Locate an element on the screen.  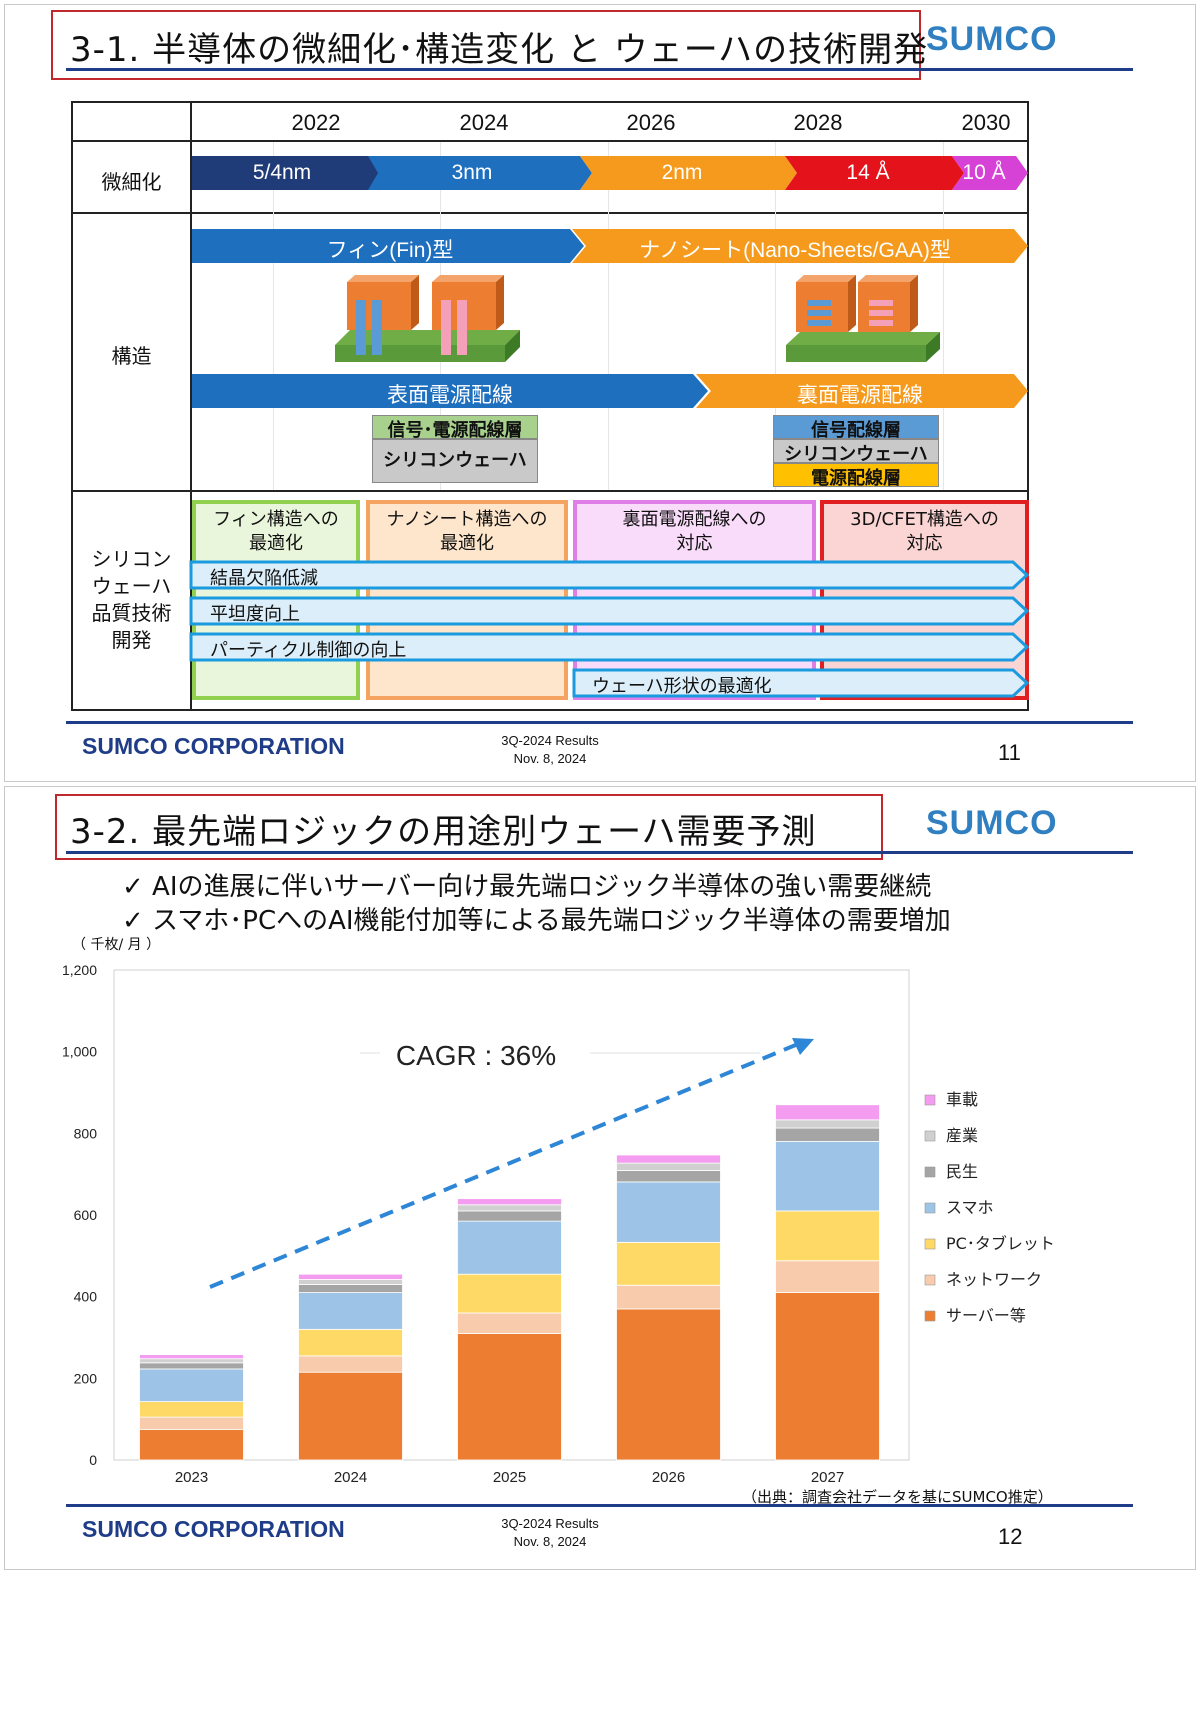
x-tick-label: 2024 is located at coordinates (350, 1477).